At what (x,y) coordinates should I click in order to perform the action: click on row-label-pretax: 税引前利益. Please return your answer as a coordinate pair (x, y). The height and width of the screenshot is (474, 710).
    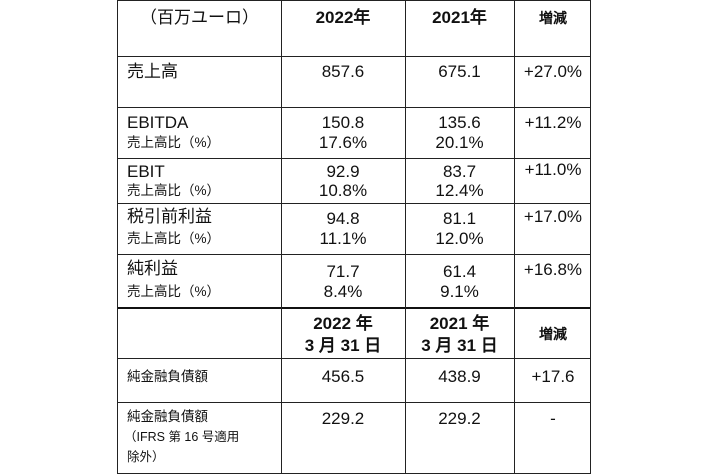
    Looking at the image, I should click on (169, 216).